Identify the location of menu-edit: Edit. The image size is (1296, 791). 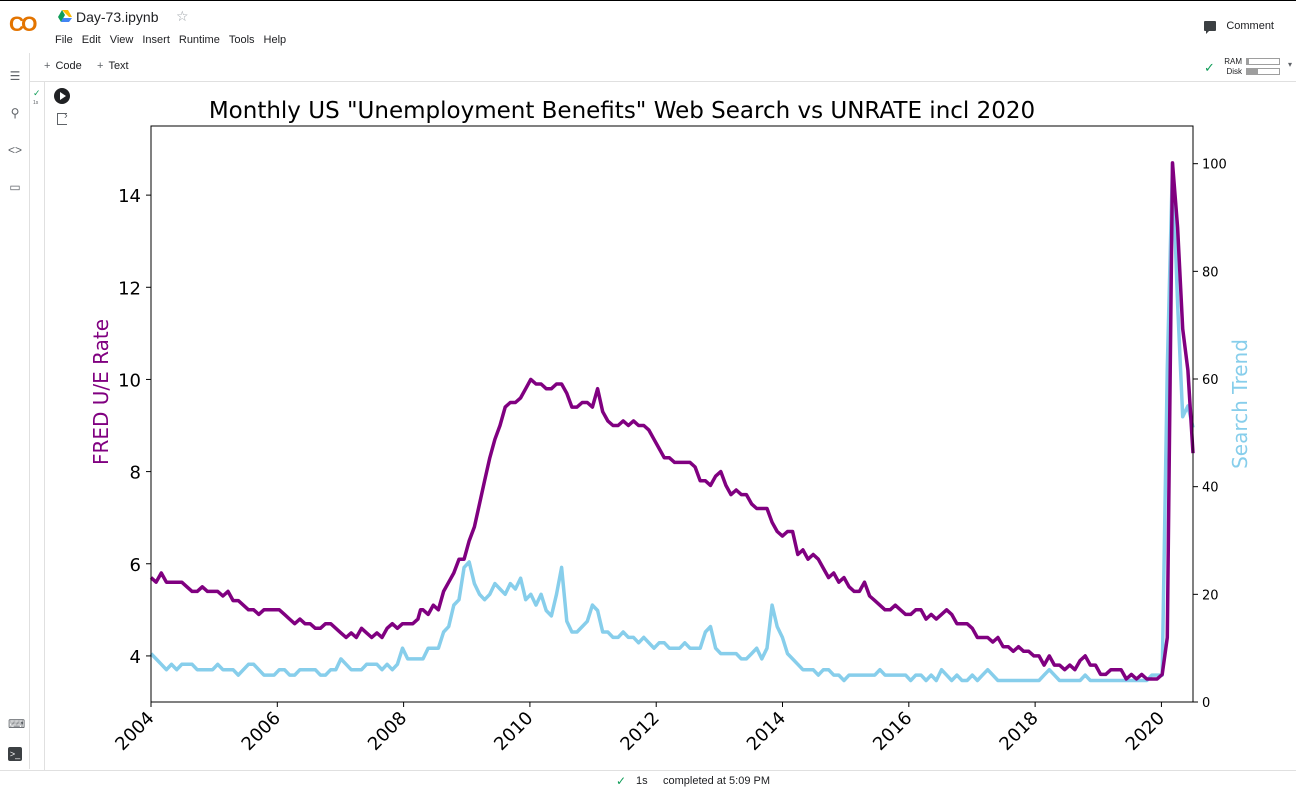
(91, 40).